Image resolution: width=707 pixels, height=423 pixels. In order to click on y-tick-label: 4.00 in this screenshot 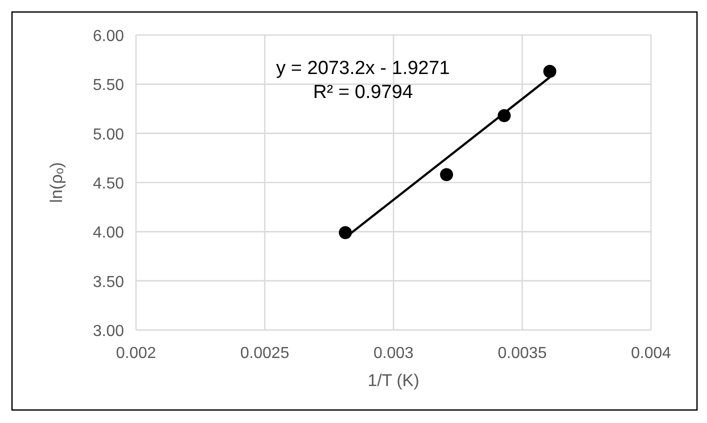, I will do `click(108, 233)`.